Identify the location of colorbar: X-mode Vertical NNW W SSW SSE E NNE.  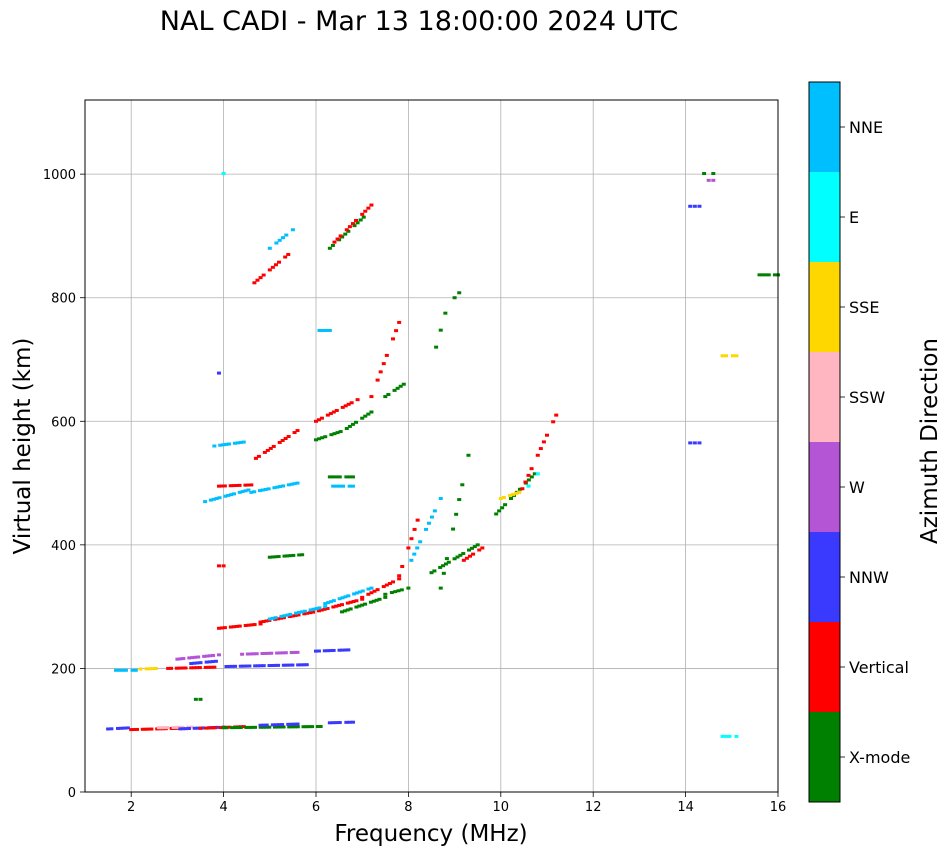
(859, 442).